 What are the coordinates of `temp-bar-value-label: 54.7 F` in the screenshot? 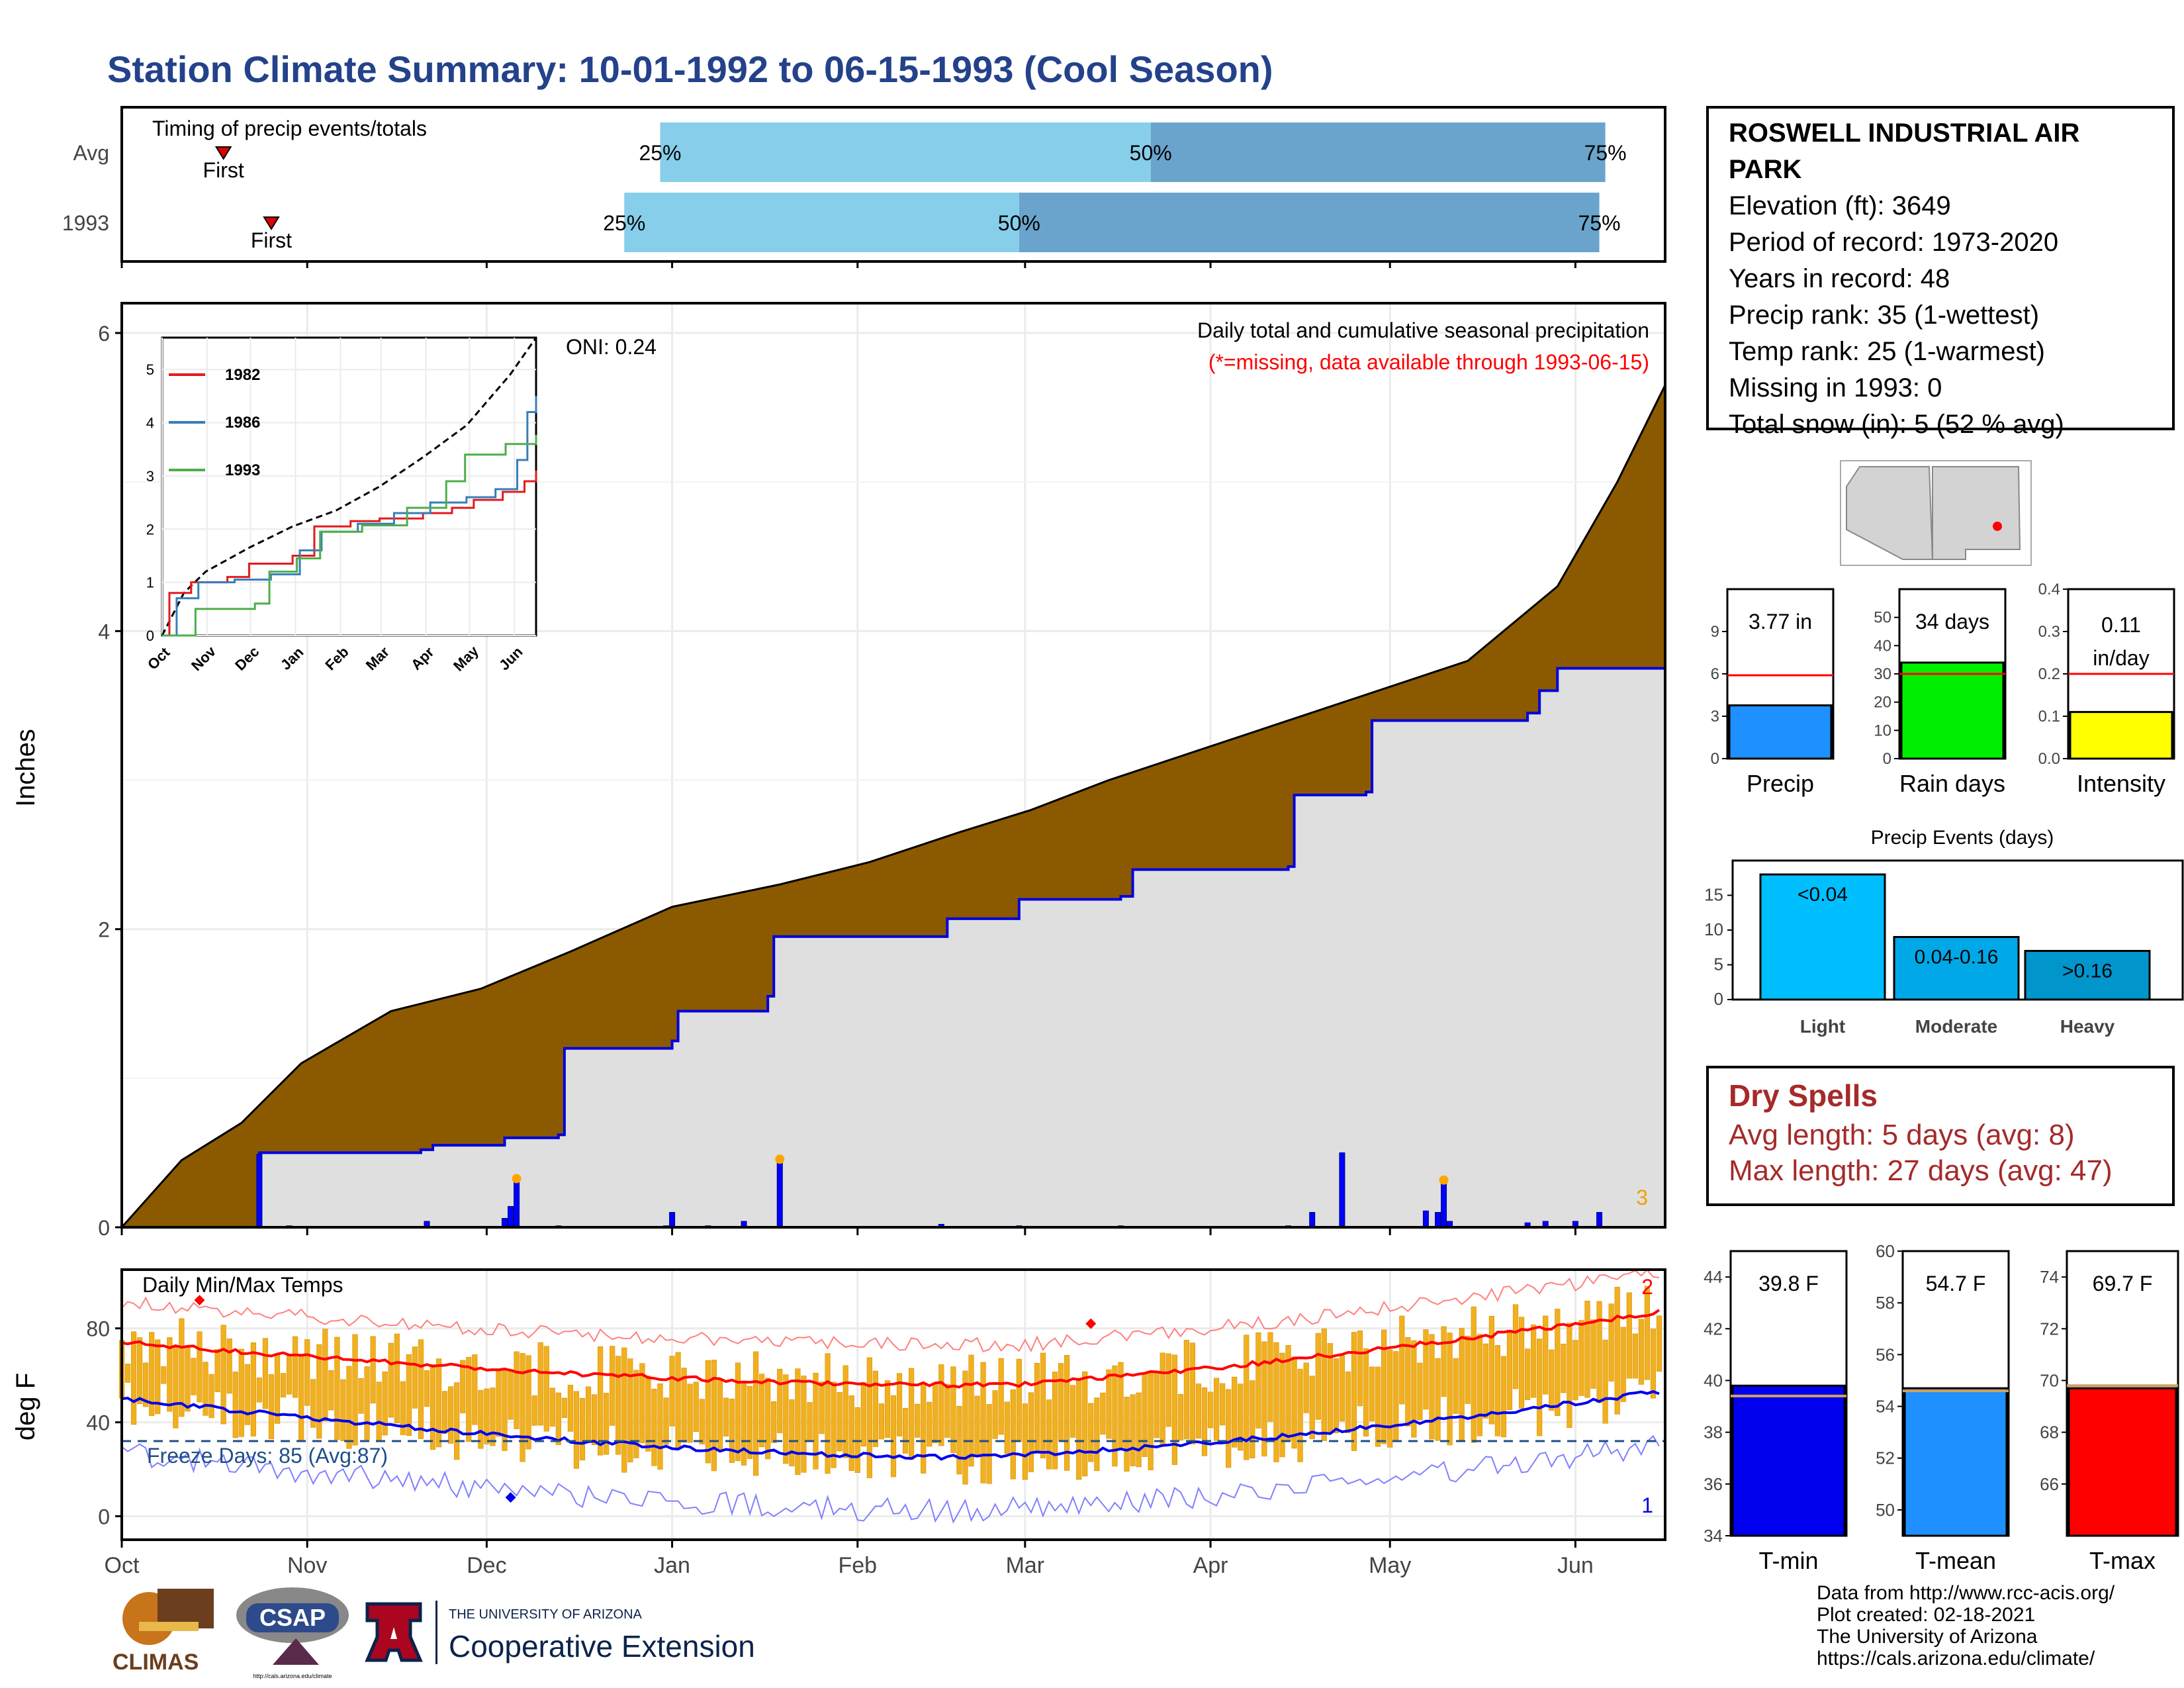 It's located at (1956, 1283).